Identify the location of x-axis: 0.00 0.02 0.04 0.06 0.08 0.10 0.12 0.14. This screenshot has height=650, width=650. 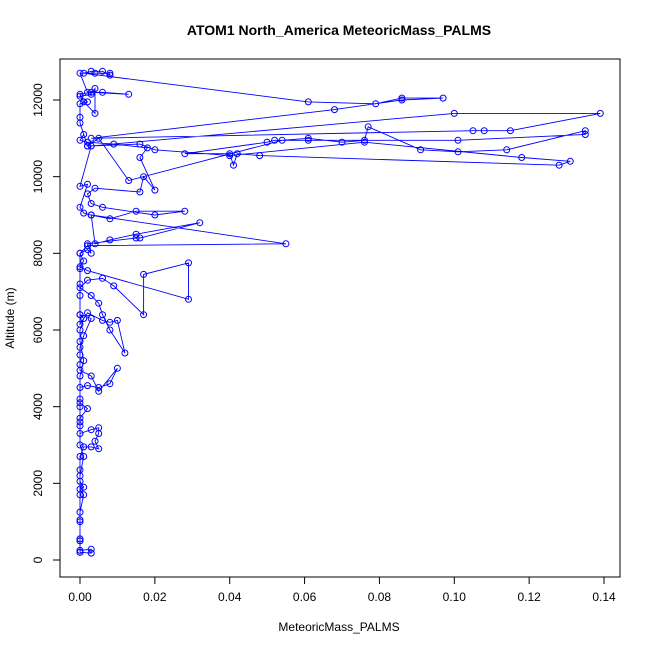
(342, 590).